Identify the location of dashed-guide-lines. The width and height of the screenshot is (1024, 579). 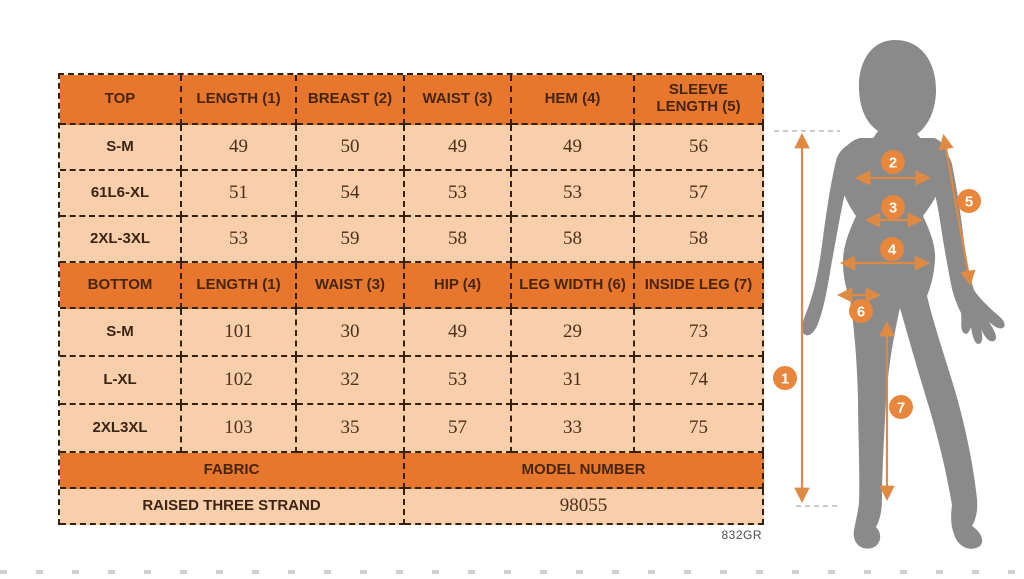
(807, 318).